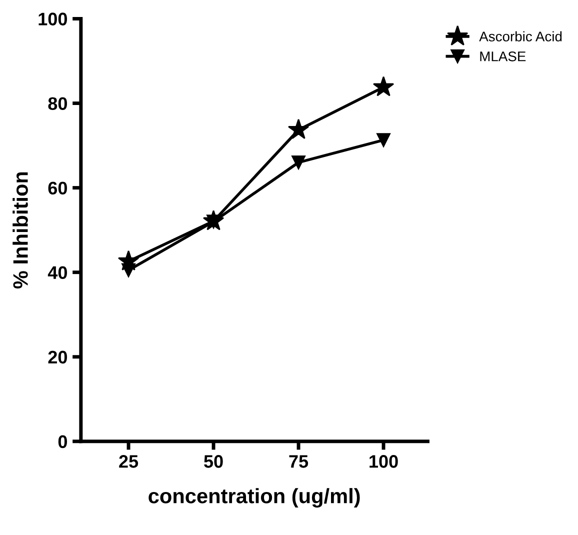 The width and height of the screenshot is (578, 535). I want to click on x-axis-title: concentration (ug/ml), so click(254, 498).